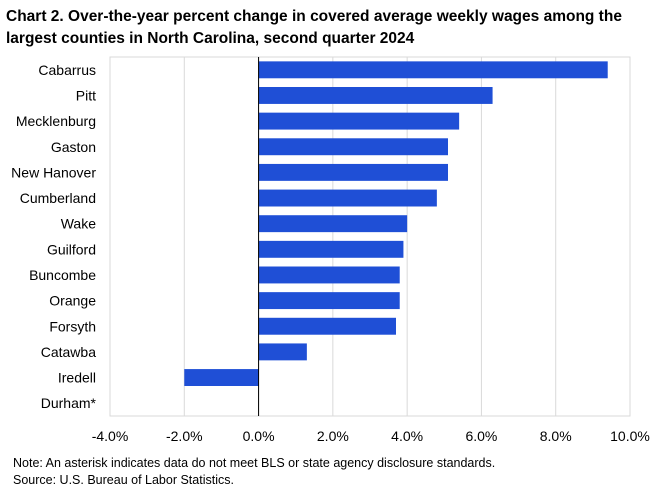  I want to click on bar-forsyth, so click(327, 326).